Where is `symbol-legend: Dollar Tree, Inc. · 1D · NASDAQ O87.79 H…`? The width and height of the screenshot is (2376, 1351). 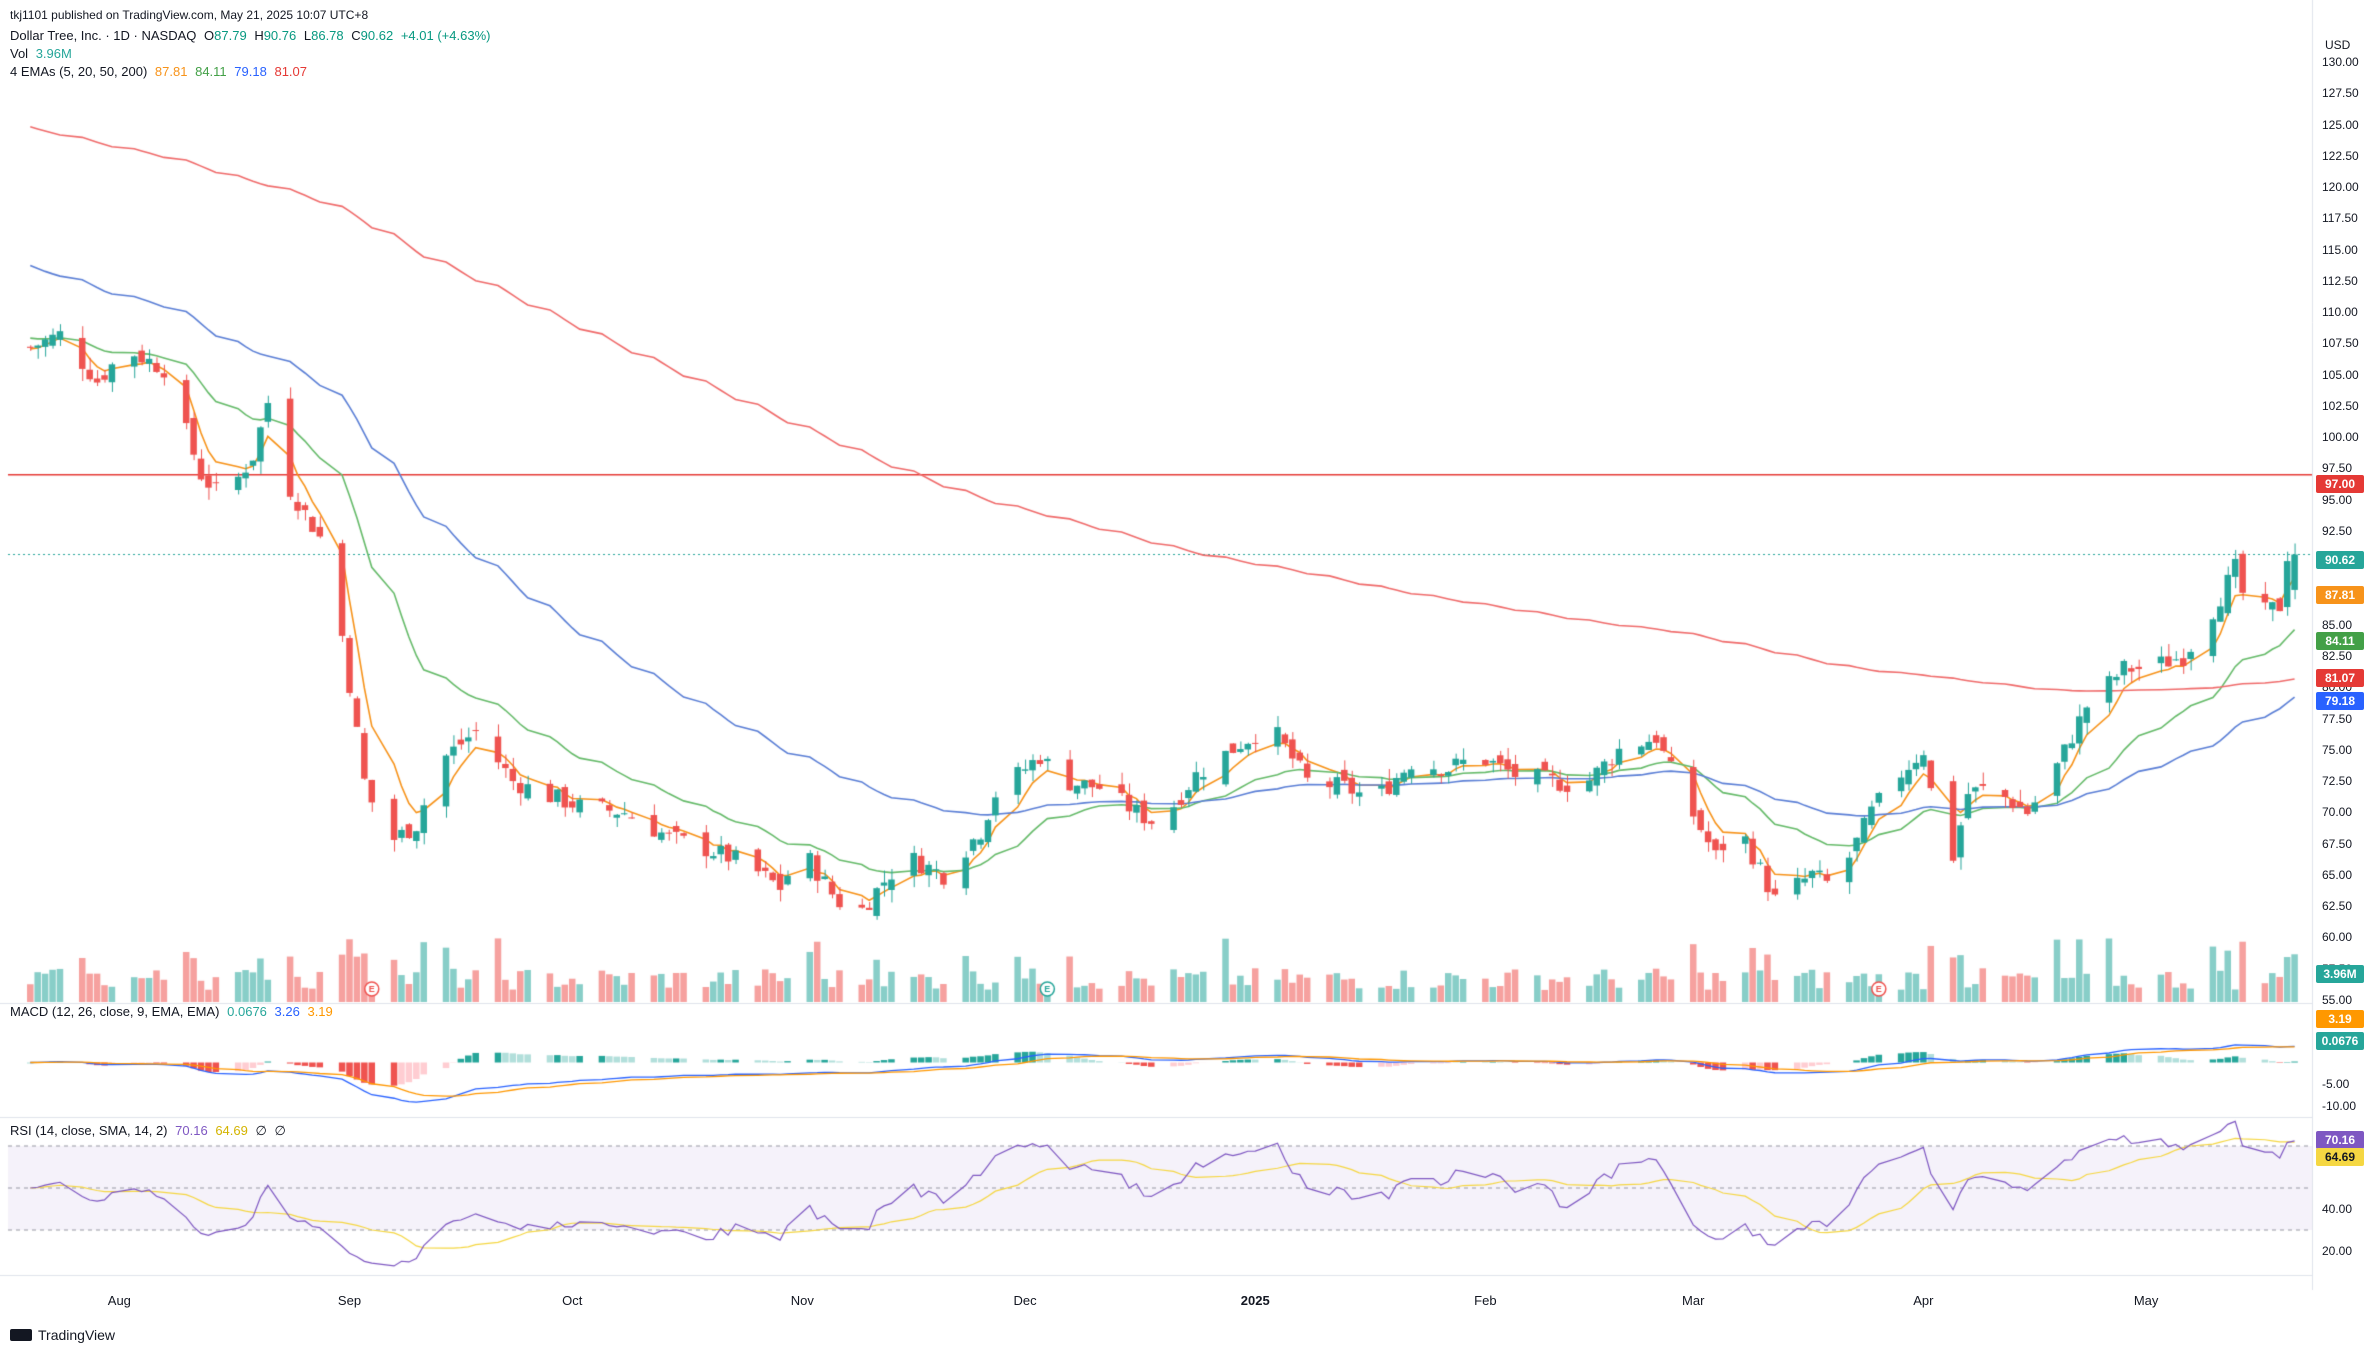 symbol-legend: Dollar Tree, Inc. · 1D · NASDAQ O87.79 H… is located at coordinates (252, 35).